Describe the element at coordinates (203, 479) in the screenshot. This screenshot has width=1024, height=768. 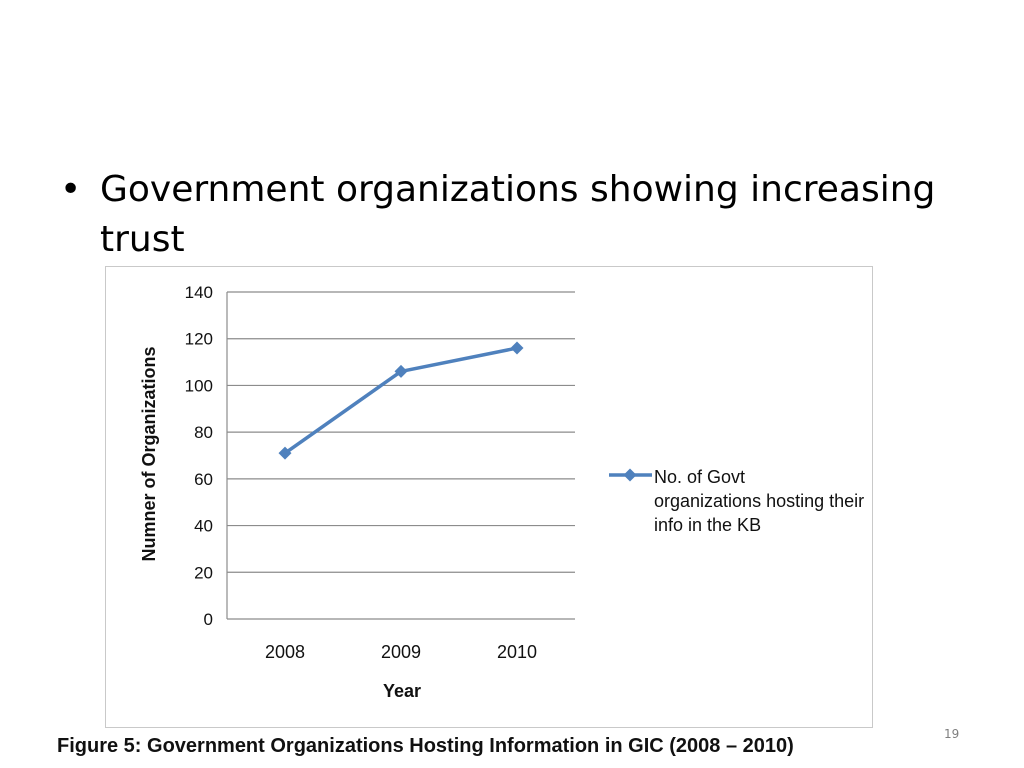
I see `y-tick-label: 60` at that location.